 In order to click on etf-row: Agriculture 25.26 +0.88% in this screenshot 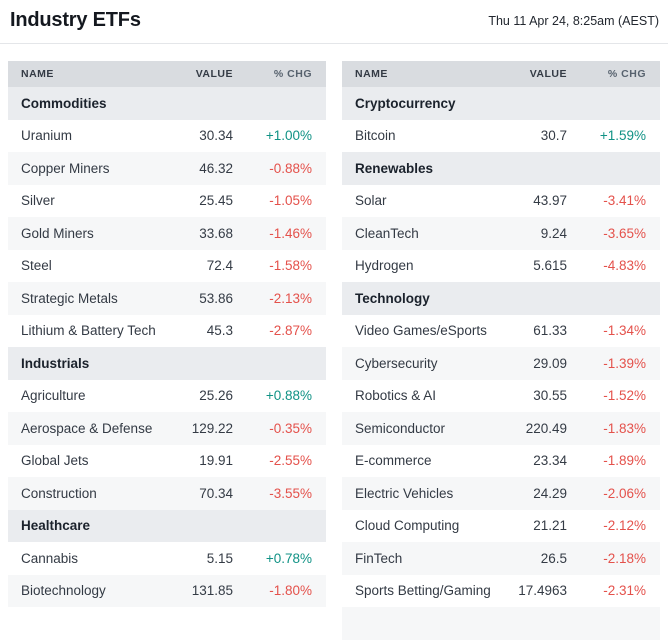, I will do `click(167, 396)`.